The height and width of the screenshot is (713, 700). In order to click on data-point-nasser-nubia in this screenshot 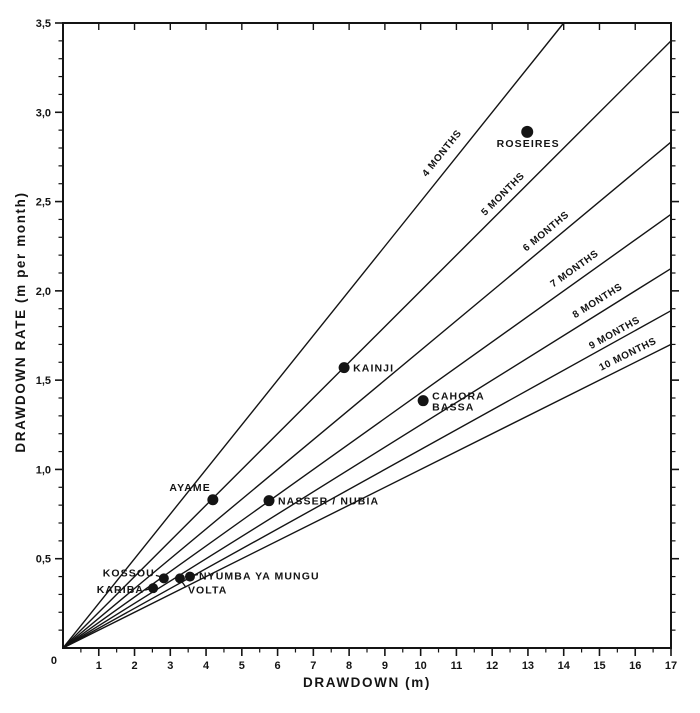, I will do `click(269, 501)`.